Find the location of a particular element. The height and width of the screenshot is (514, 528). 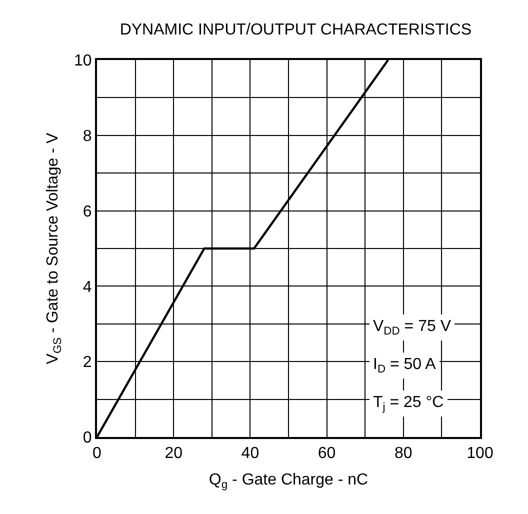

y-tick-label: 0 is located at coordinates (87, 438).